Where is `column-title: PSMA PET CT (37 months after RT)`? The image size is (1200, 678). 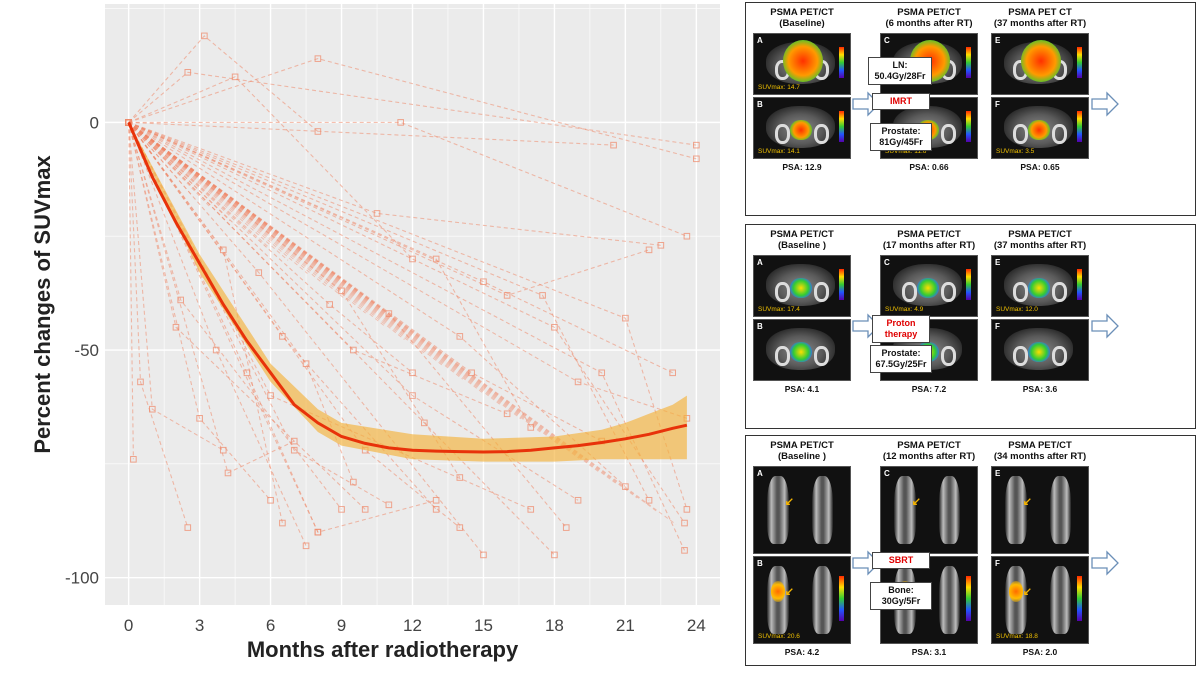
column-title: PSMA PET CT (37 months after RT) is located at coordinates (1040, 18).